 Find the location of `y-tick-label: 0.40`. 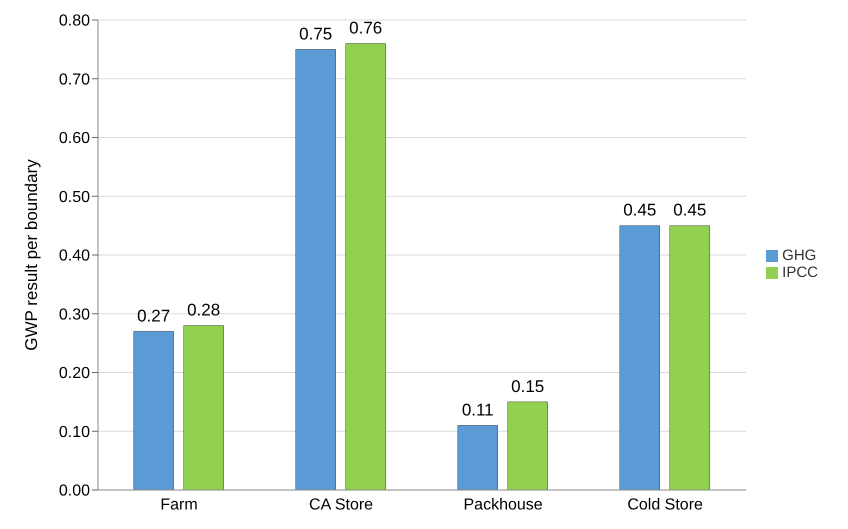

y-tick-label: 0.40 is located at coordinates (74, 256).